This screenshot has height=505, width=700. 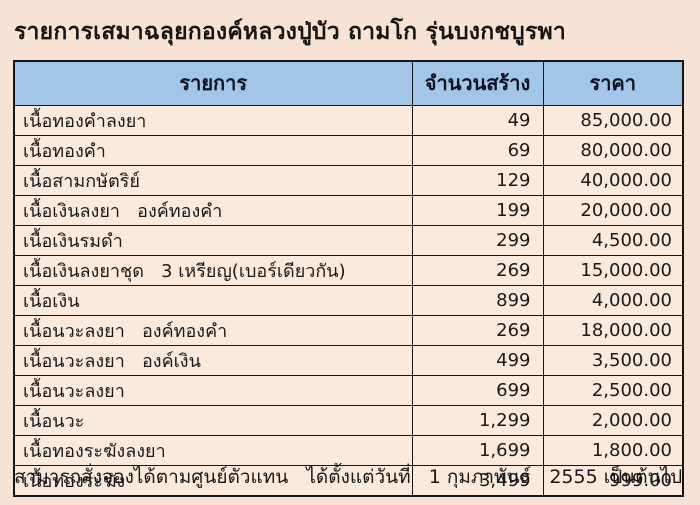 What do you see at coordinates (613, 480) in the screenshot?
I see `price-cell: 999.00` at bounding box center [613, 480].